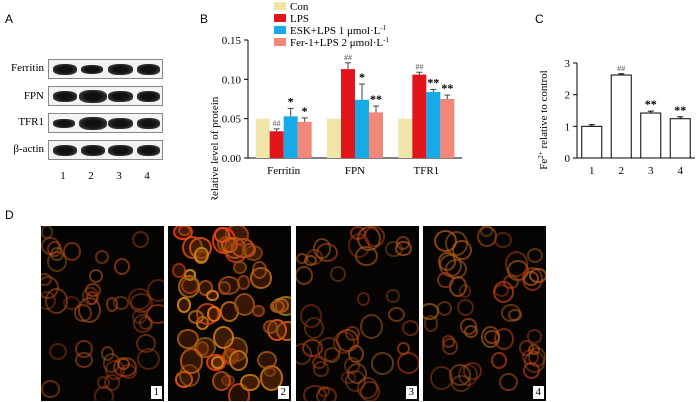 The image size is (700, 402). Describe the element at coordinates (484, 313) in the screenshot. I see `micrograph-4: 4` at that location.